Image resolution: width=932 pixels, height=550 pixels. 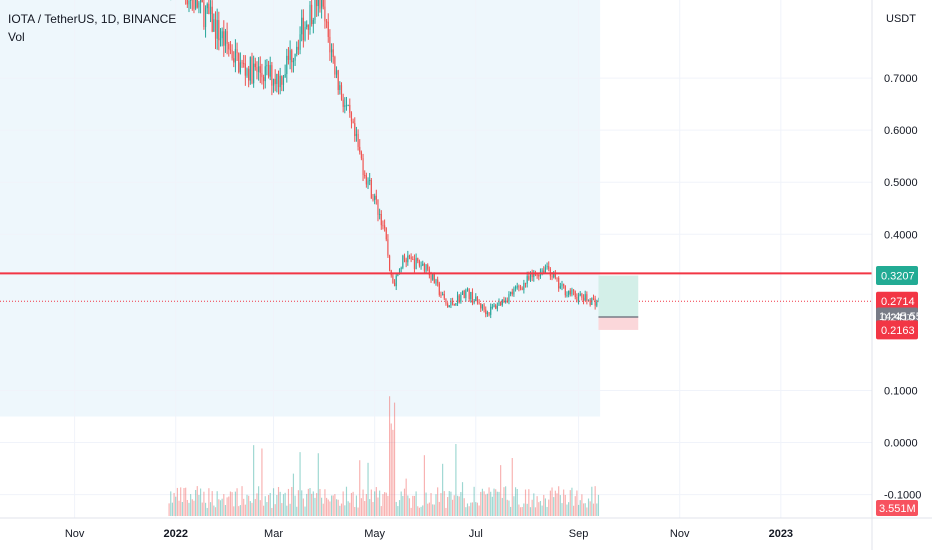 I want to click on price-badge-label: 0.2163, so click(x=898, y=331).